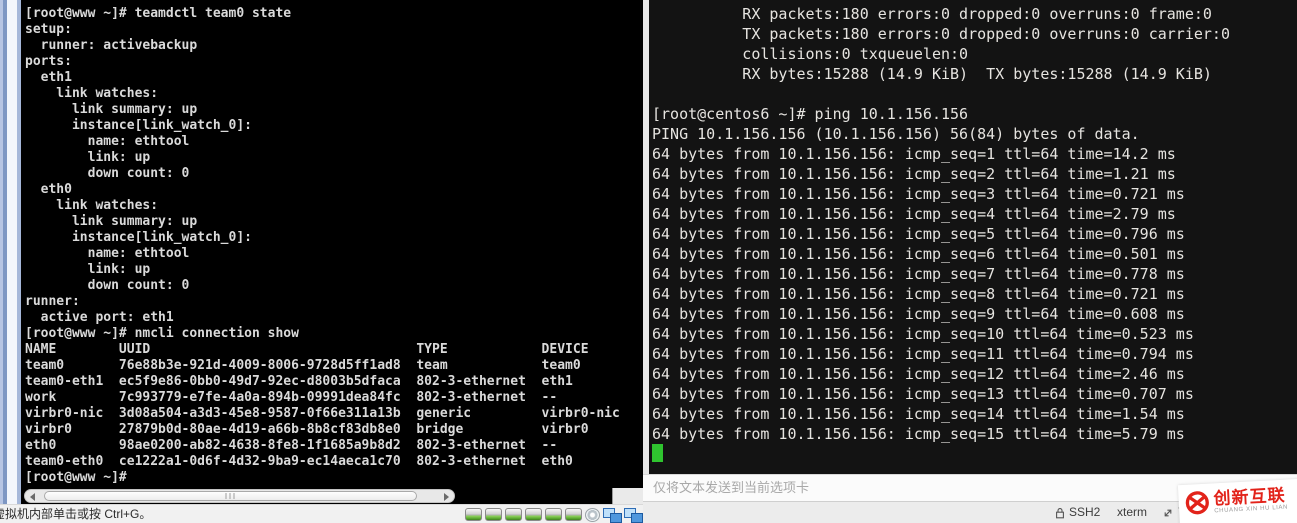 The width and height of the screenshot is (1297, 523). What do you see at coordinates (731, 487) in the screenshot?
I see `chat-bar-placeholder: 仅将文本发送到当前选项卡` at bounding box center [731, 487].